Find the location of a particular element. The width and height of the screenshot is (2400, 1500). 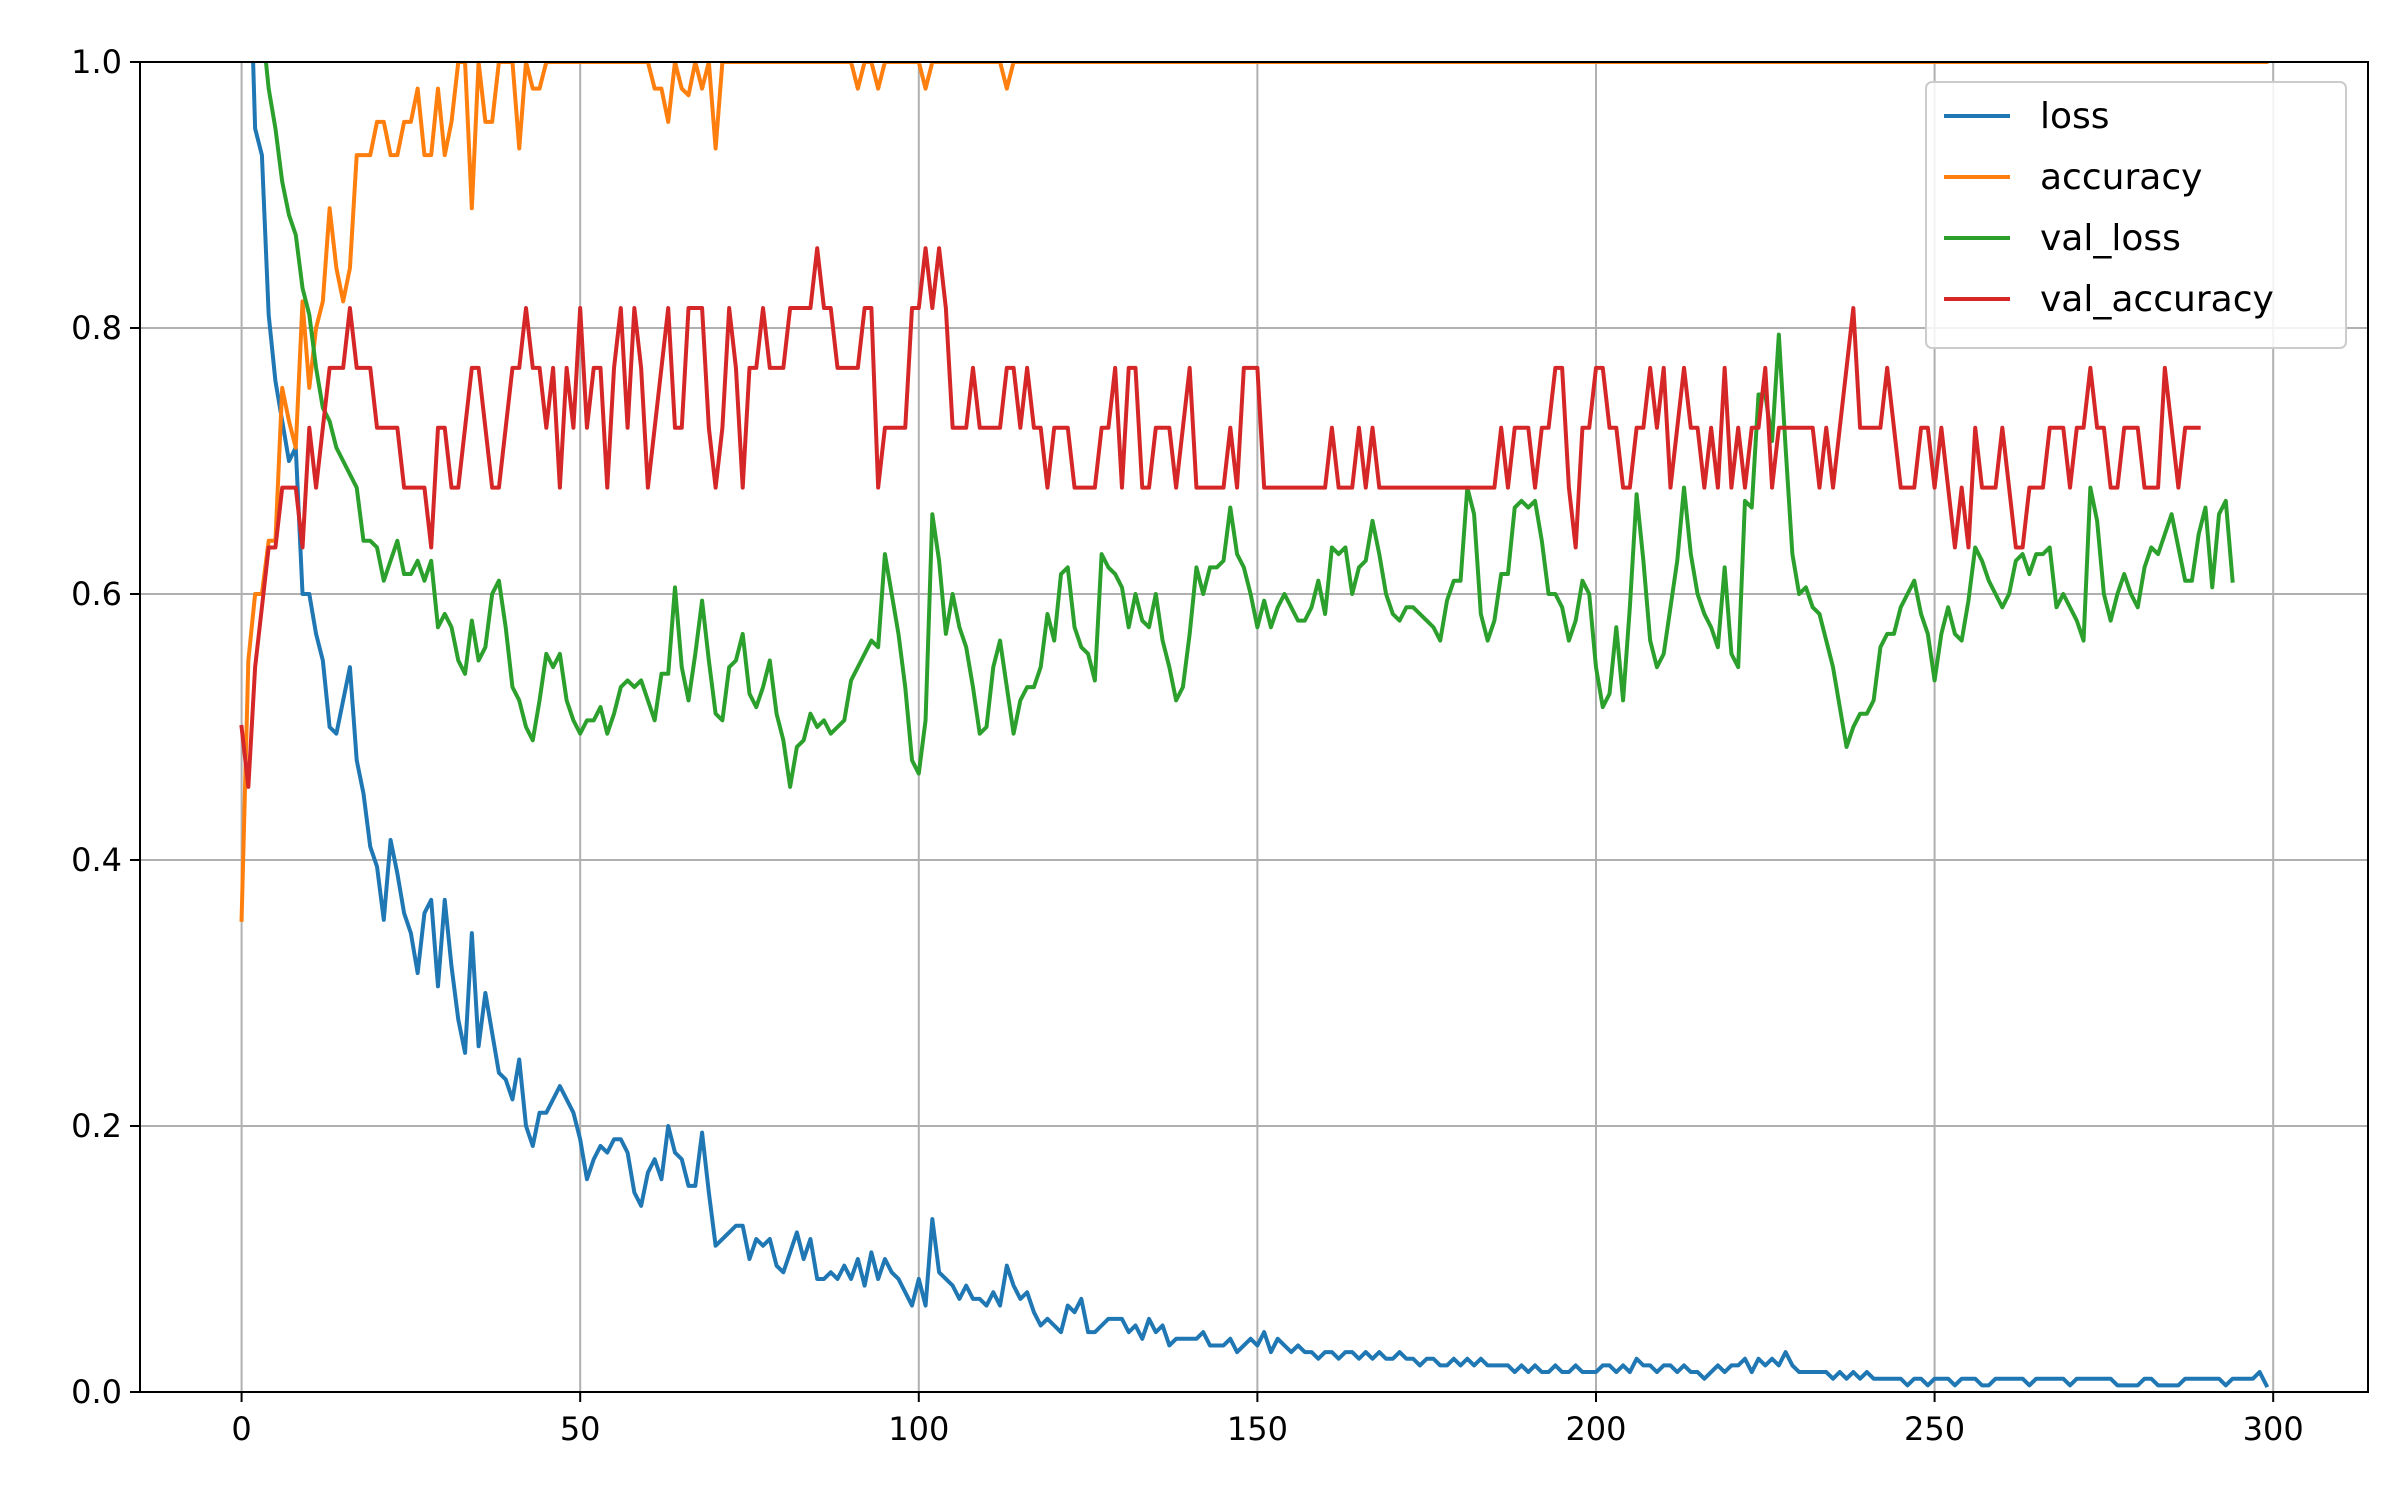

legend: loss accuracy val_loss val_accuracy is located at coordinates (2136, 215).